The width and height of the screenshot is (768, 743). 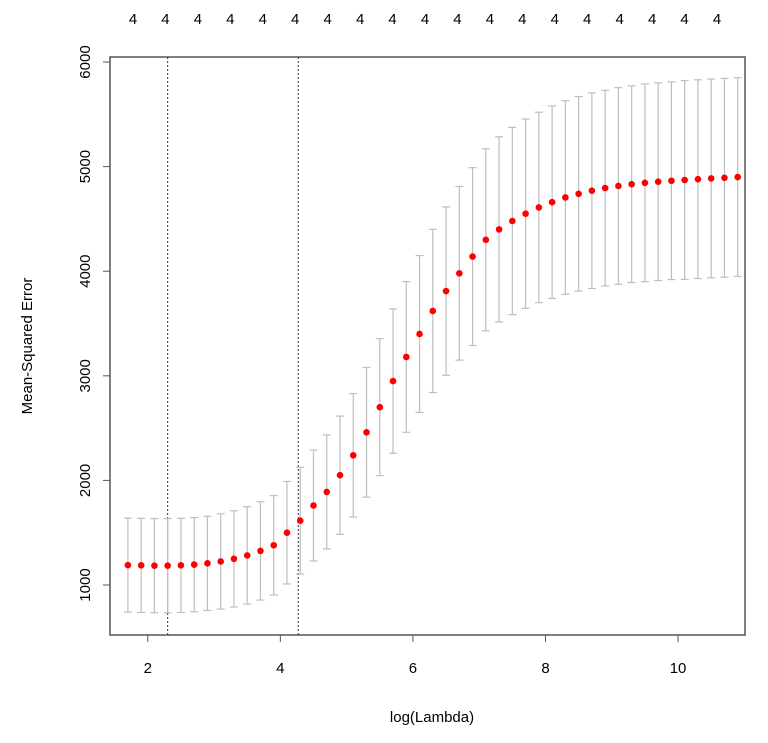 I want to click on x-tick-label: 6, so click(x=413, y=668).